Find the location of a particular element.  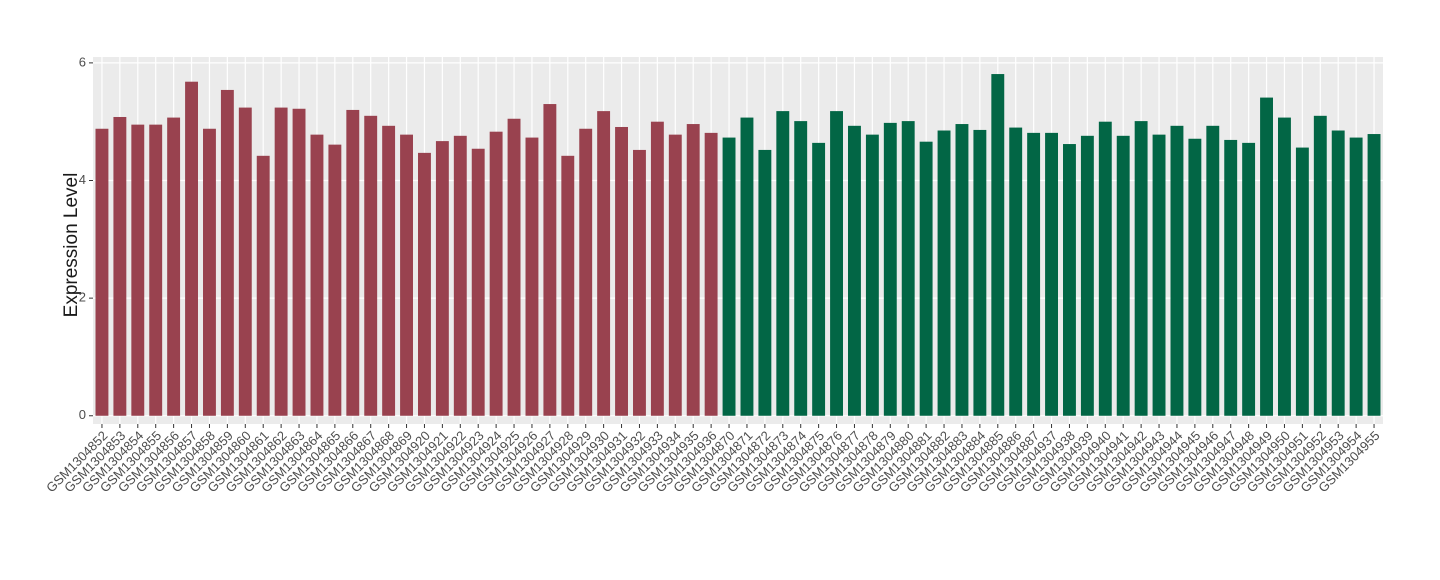

y-tick-label: 4 is located at coordinates (82, 179).